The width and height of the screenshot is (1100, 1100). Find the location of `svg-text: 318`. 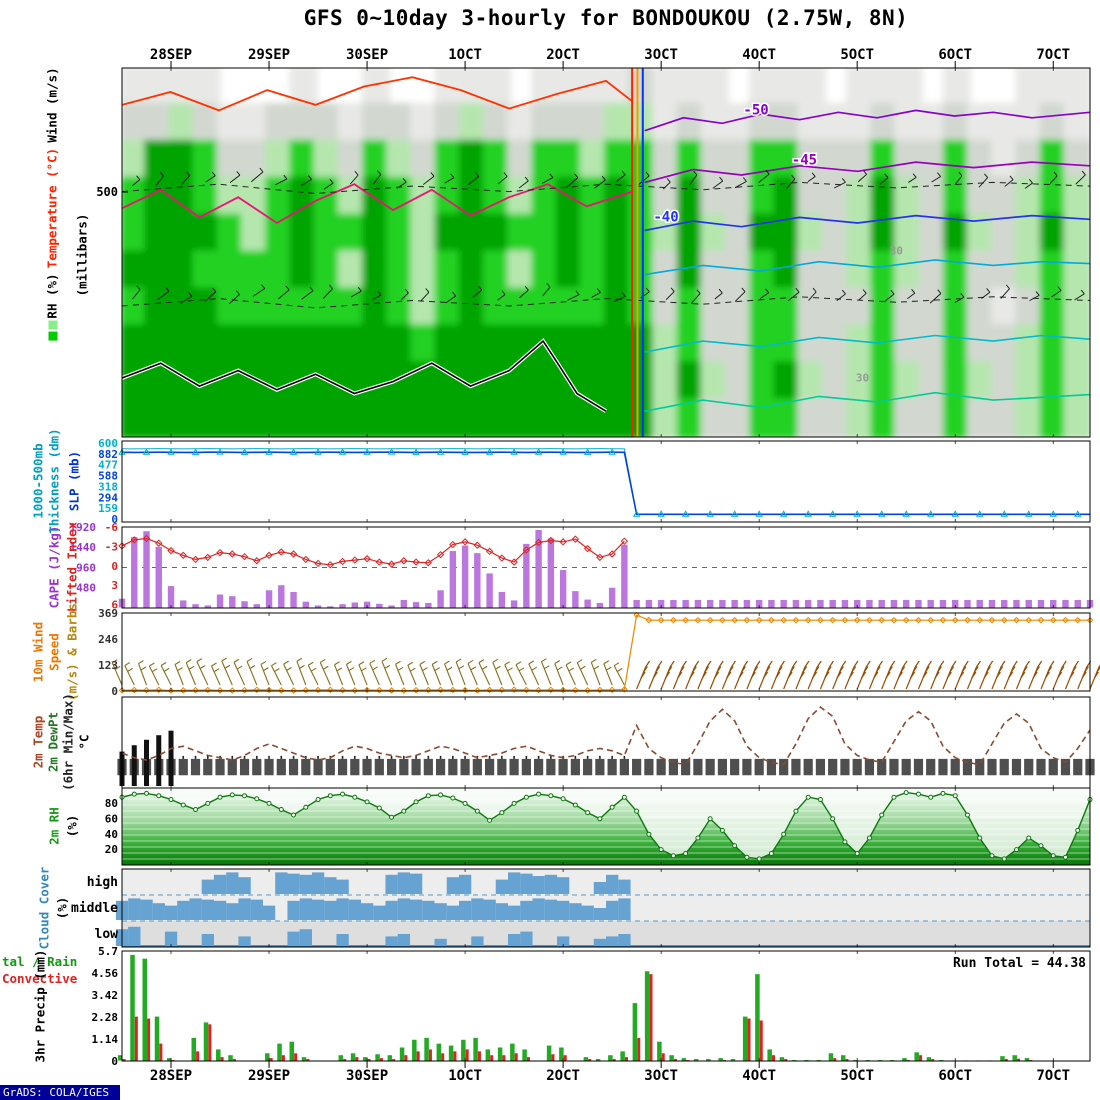

svg-text: 318 is located at coordinates (108, 486).